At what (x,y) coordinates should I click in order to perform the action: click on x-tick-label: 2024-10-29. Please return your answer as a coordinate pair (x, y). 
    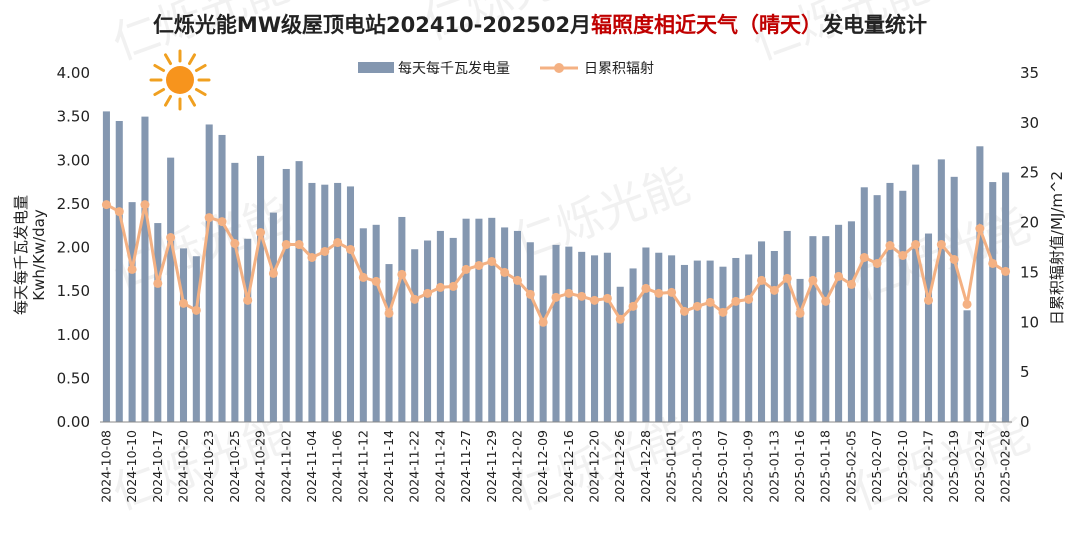
    Looking at the image, I should click on (260, 466).